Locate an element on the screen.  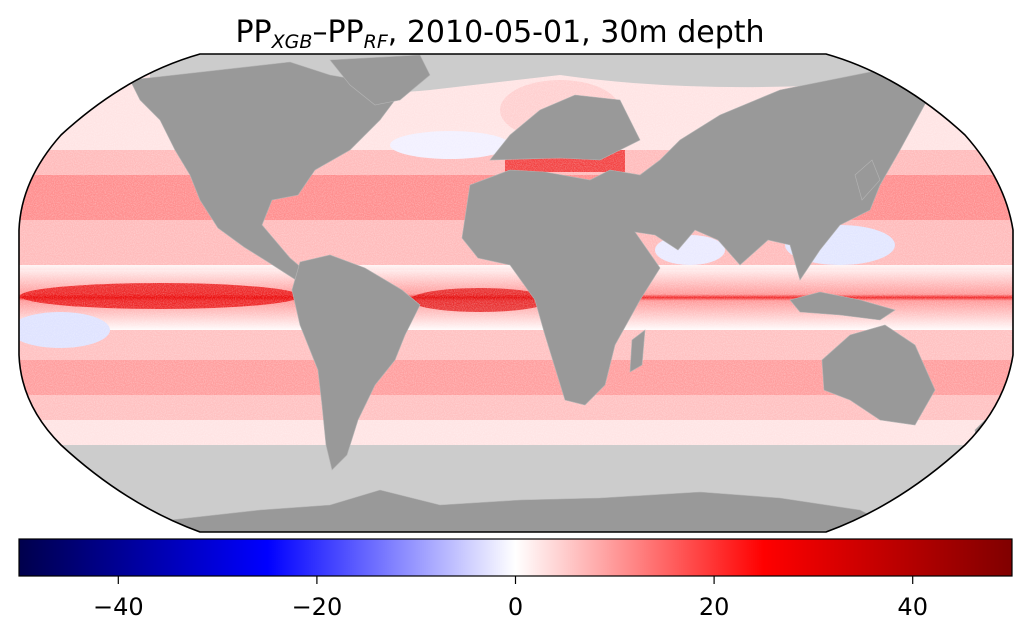
south-america is located at coordinates (356, 362).